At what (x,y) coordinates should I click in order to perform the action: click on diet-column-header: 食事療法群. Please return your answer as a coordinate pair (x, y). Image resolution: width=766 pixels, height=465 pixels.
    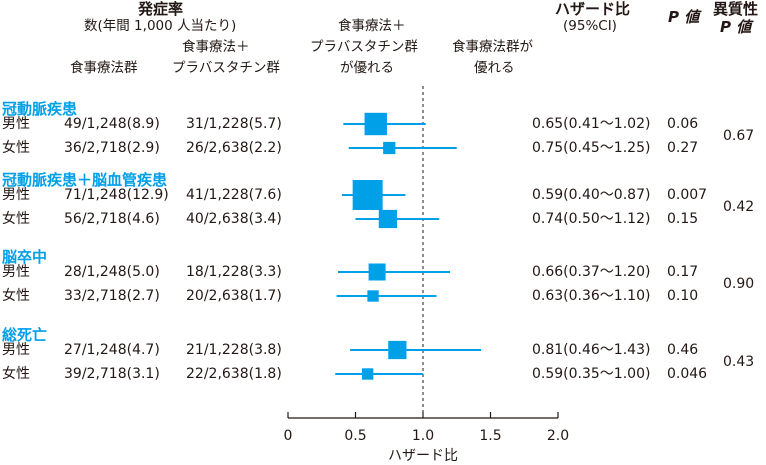
    Looking at the image, I should click on (104, 68).